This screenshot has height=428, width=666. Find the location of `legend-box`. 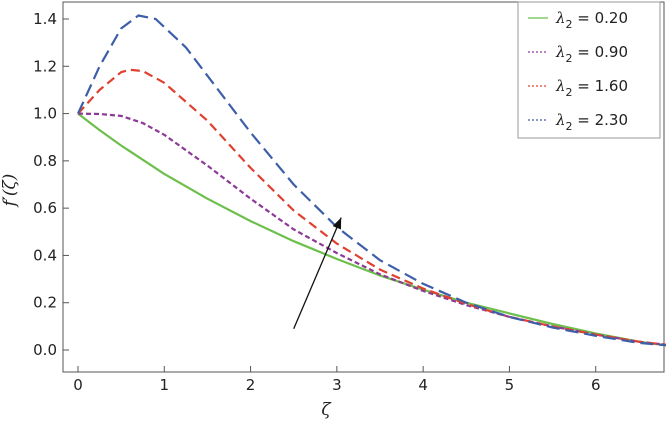

legend-box is located at coordinates (589, 70).